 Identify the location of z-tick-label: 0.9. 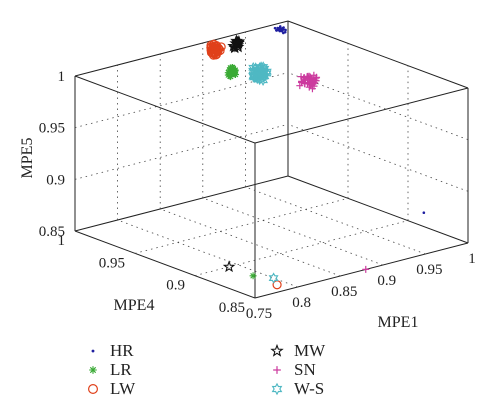
(55, 180).